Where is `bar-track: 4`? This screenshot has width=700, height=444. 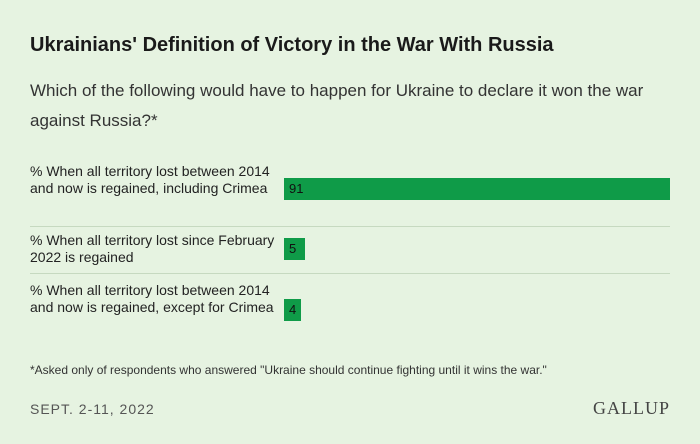 bar-track: 4 is located at coordinates (477, 310).